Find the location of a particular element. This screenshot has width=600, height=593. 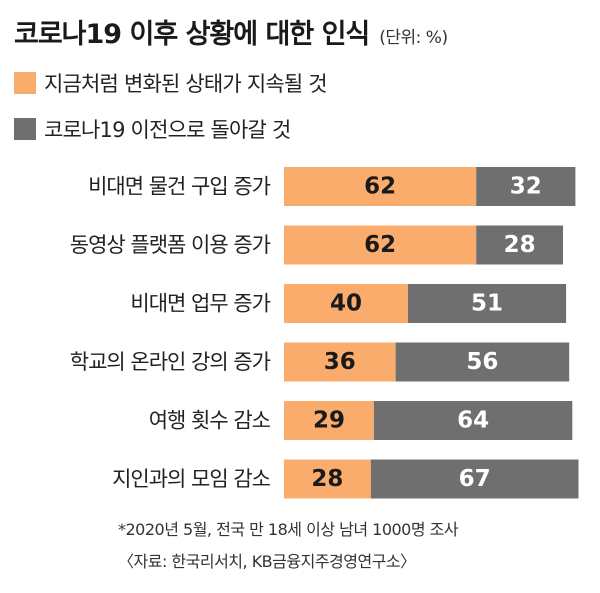

category-label: 지인과의 모임 감소 is located at coordinates (191, 479).